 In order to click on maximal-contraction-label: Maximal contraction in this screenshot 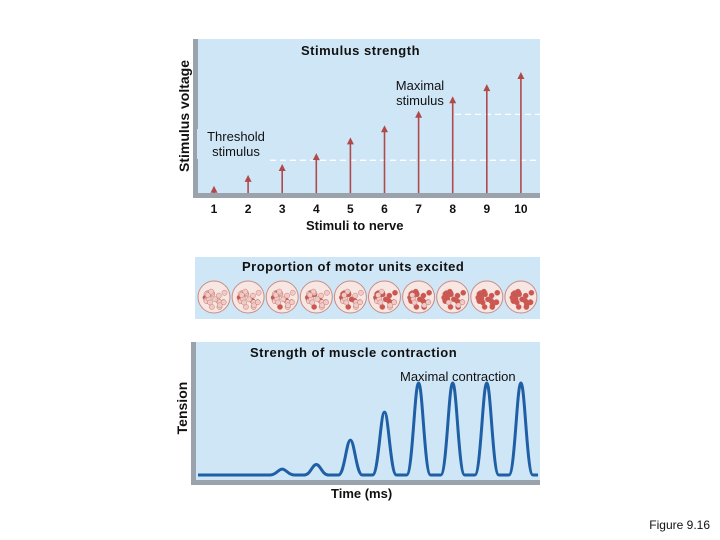, I will do `click(458, 376)`.